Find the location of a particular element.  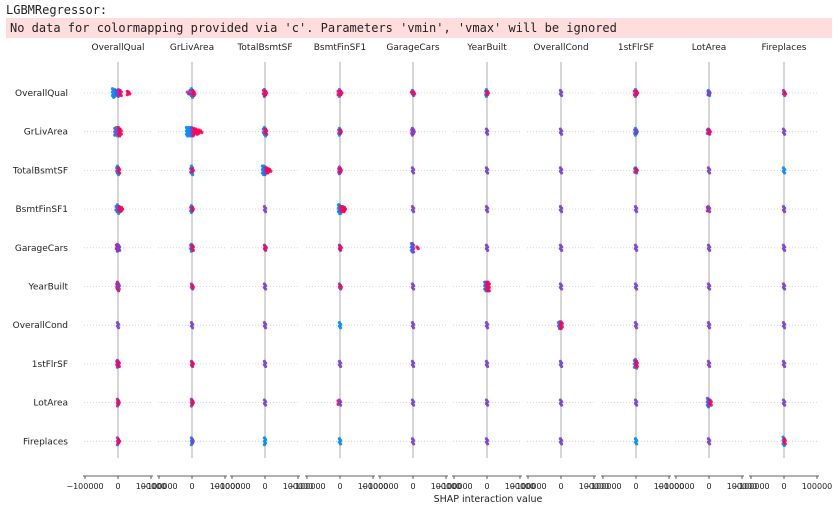

column-title-grlivarea: GrLivArea is located at coordinates (192, 48).